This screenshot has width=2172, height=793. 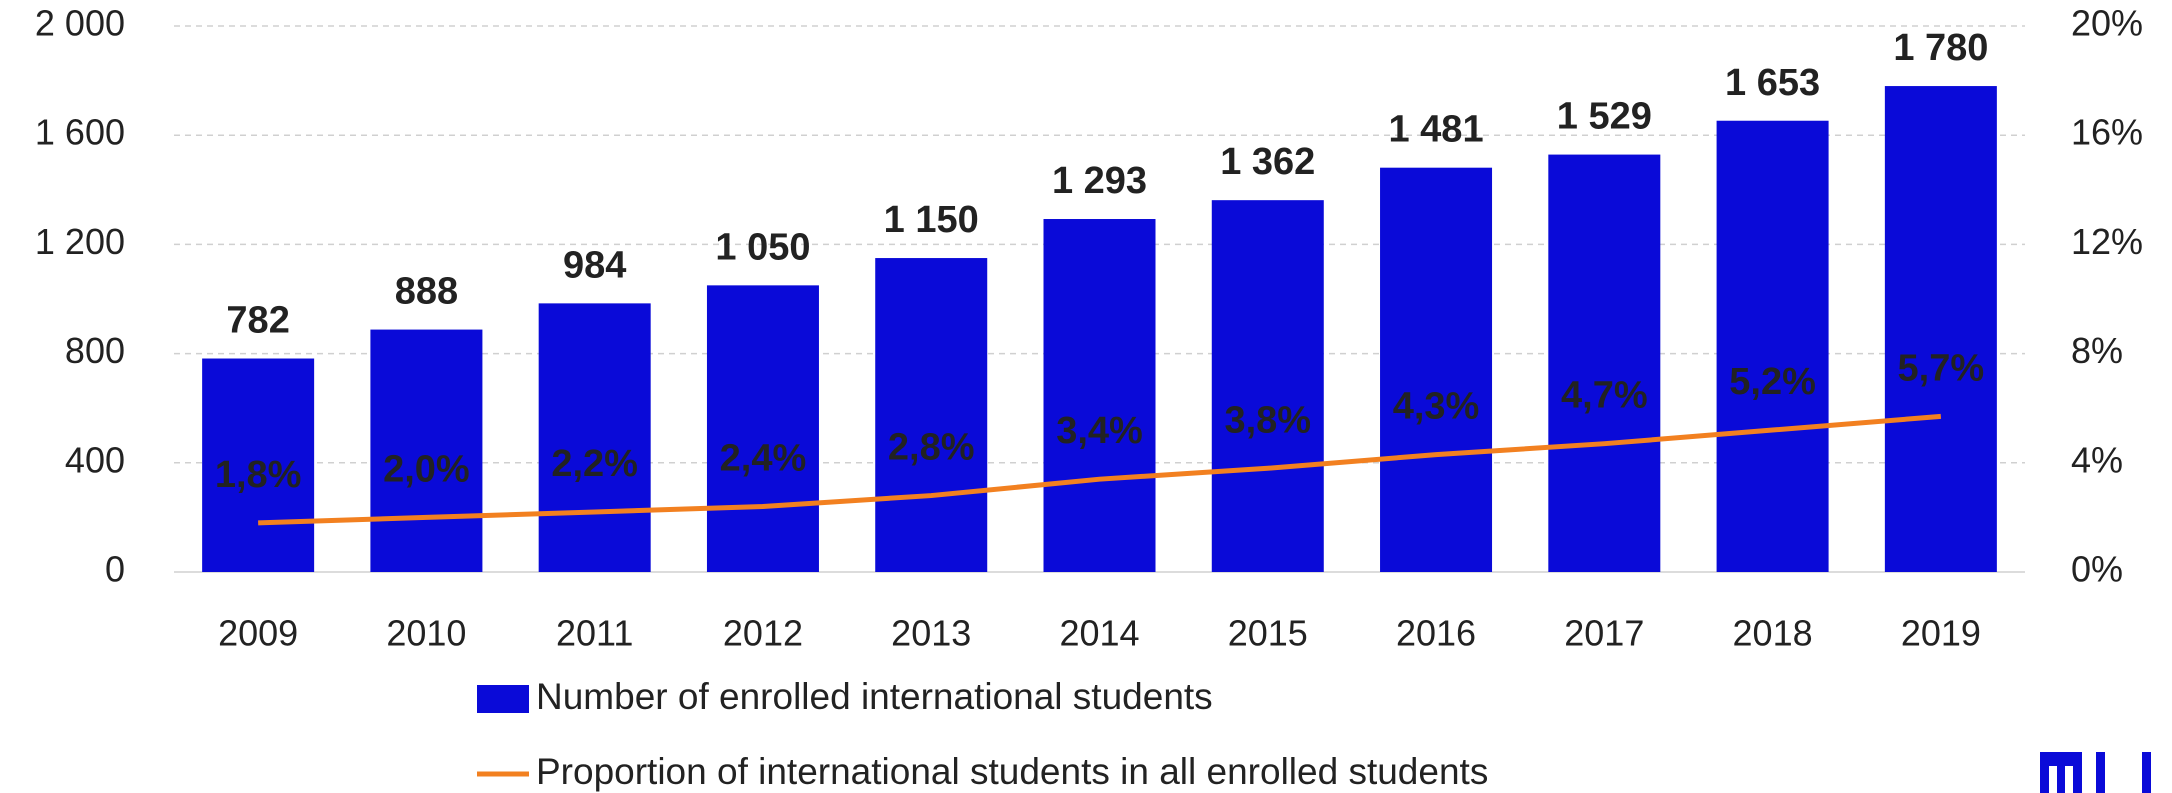 I want to click on bar-value-label: 888, so click(x=426, y=292).